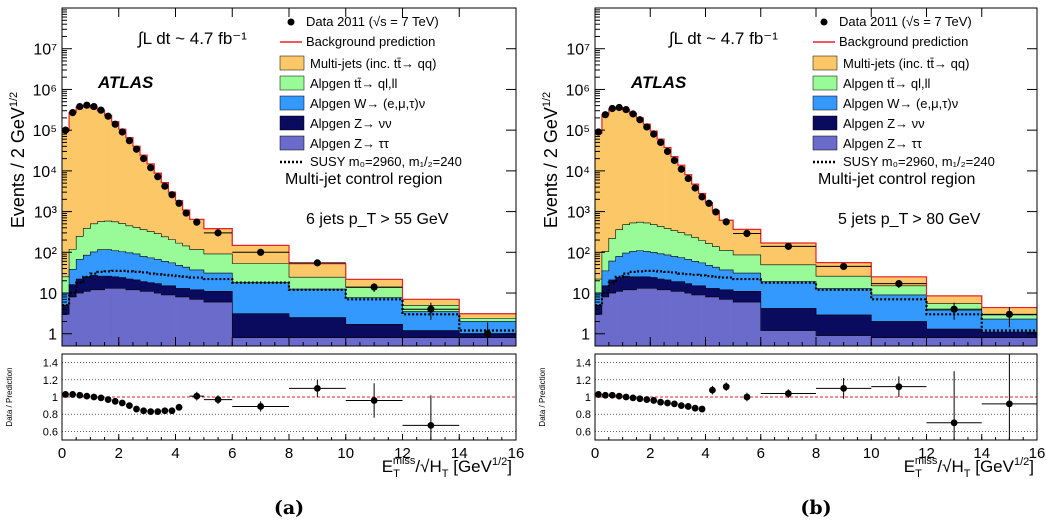 This screenshot has height=527, width=1046. What do you see at coordinates (969, 467) in the screenshot?
I see `x-axis-label: ETmiss/√HT [GeV1/2]` at bounding box center [969, 467].